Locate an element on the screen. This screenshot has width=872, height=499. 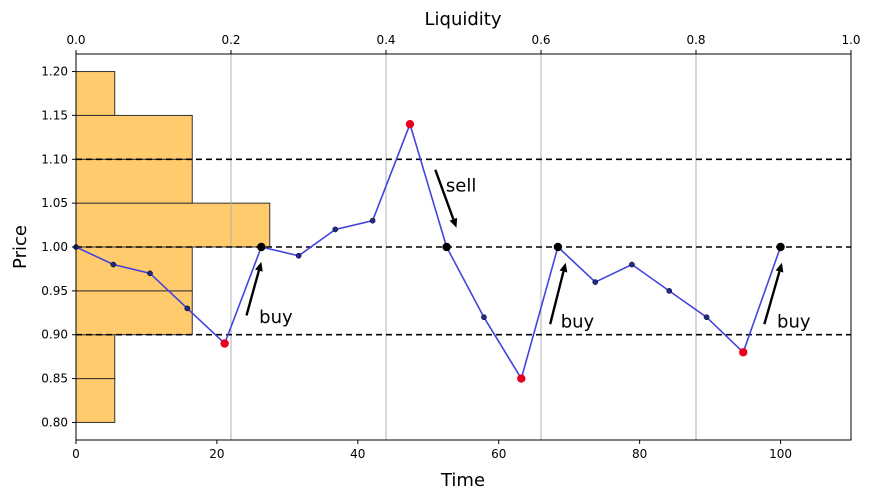
x-tick-label: 100 is located at coordinates (780, 454).